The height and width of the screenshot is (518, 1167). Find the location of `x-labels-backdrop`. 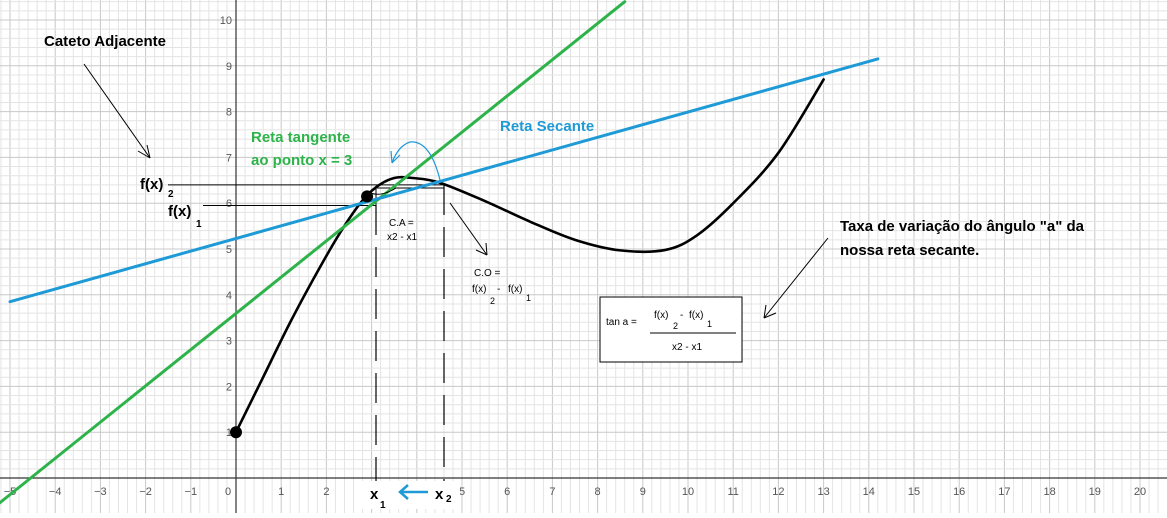

x-labels-backdrop is located at coordinates (410, 495).